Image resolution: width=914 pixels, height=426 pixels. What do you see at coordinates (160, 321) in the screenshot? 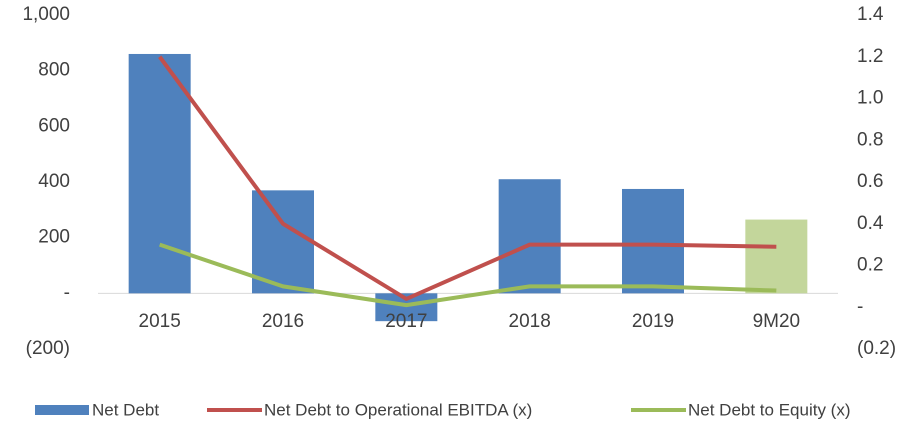
I see `x-tick-label: 2015` at bounding box center [160, 321].